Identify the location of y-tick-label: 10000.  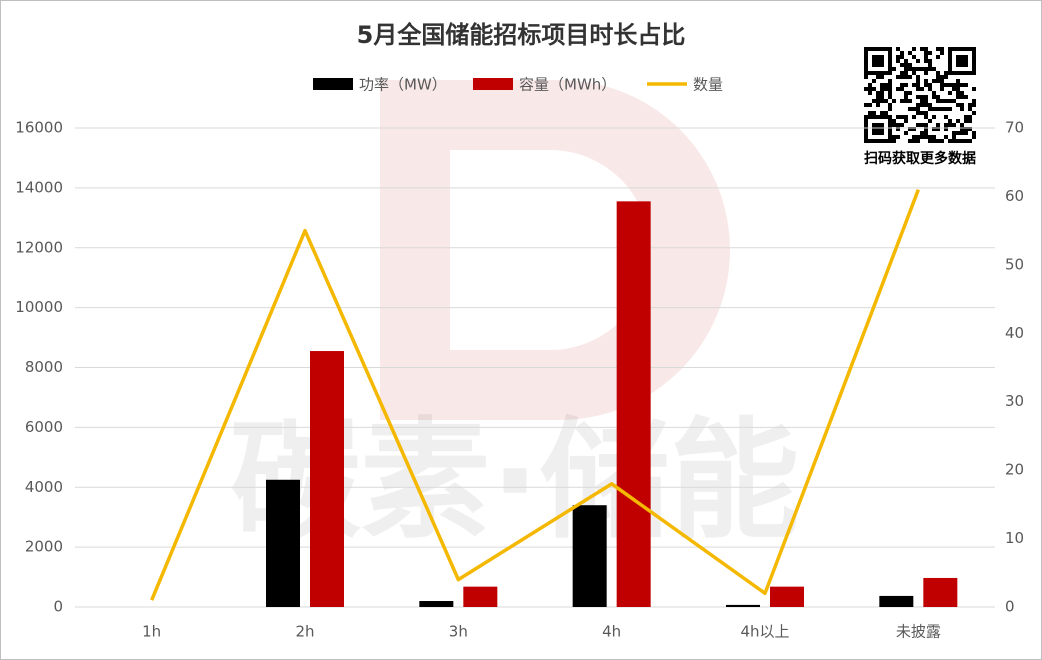
(39, 307).